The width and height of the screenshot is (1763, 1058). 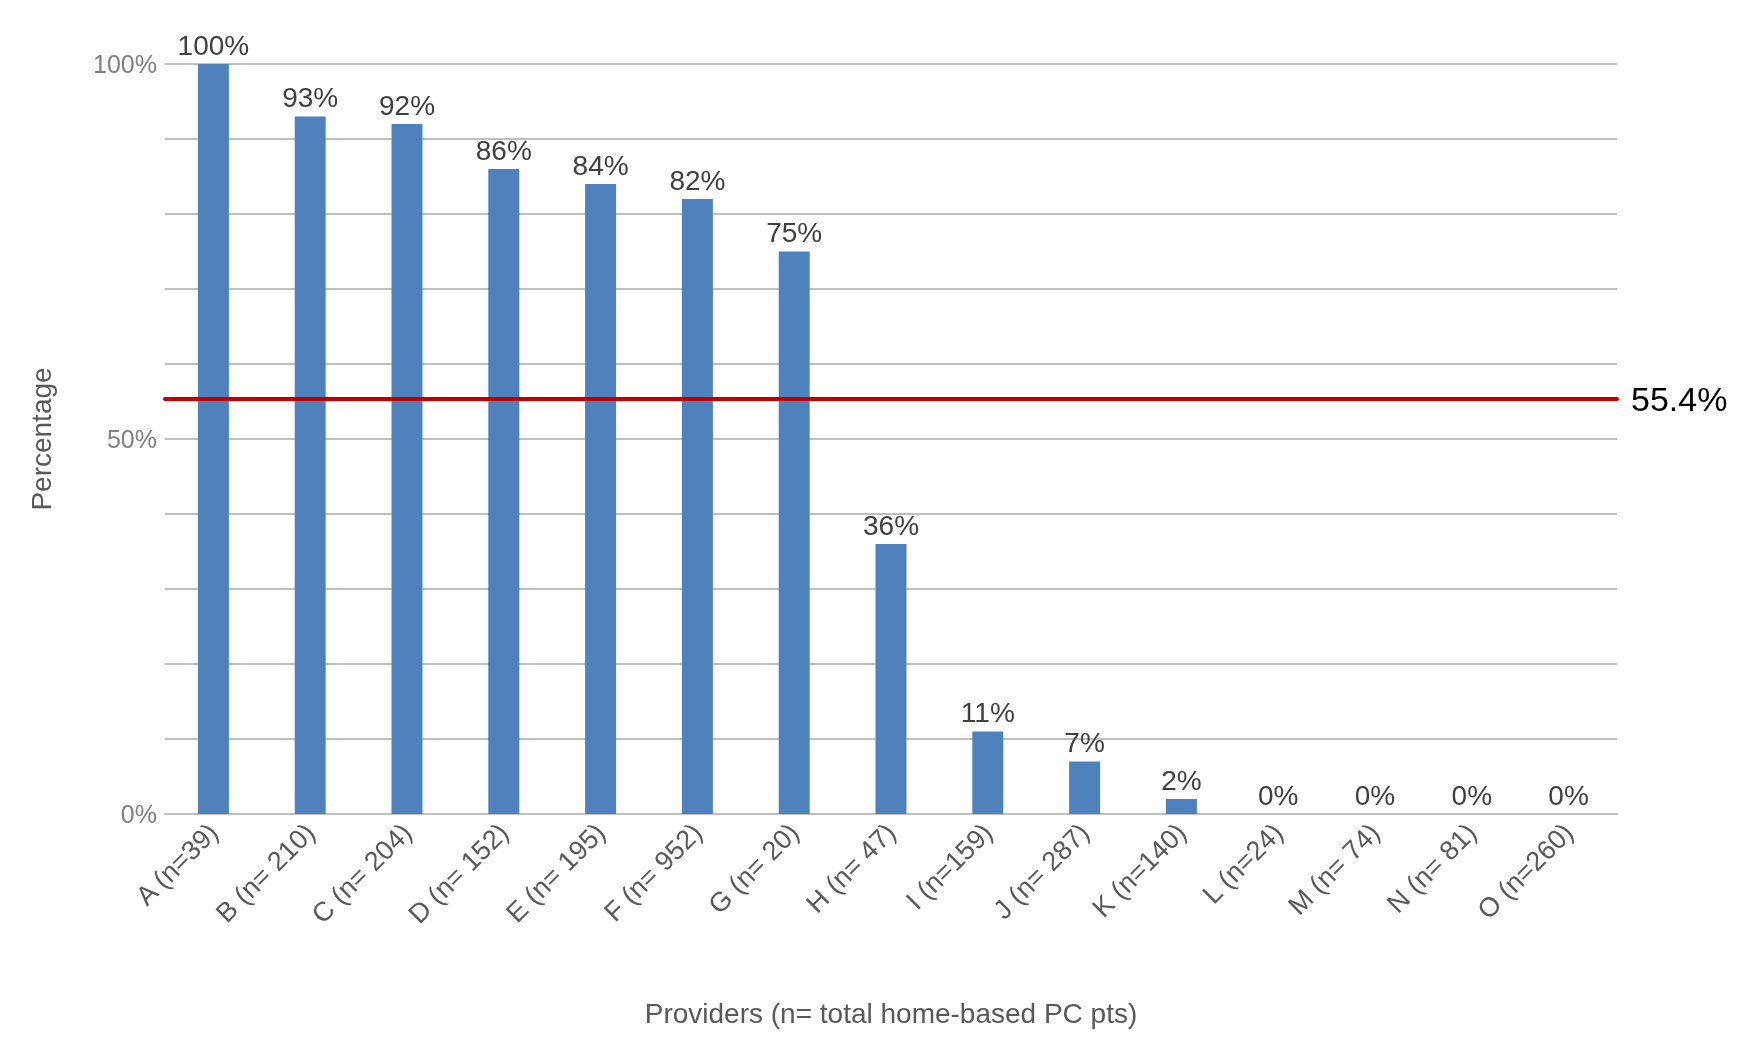 What do you see at coordinates (213, 45) in the screenshot?
I see `data-label: 100%` at bounding box center [213, 45].